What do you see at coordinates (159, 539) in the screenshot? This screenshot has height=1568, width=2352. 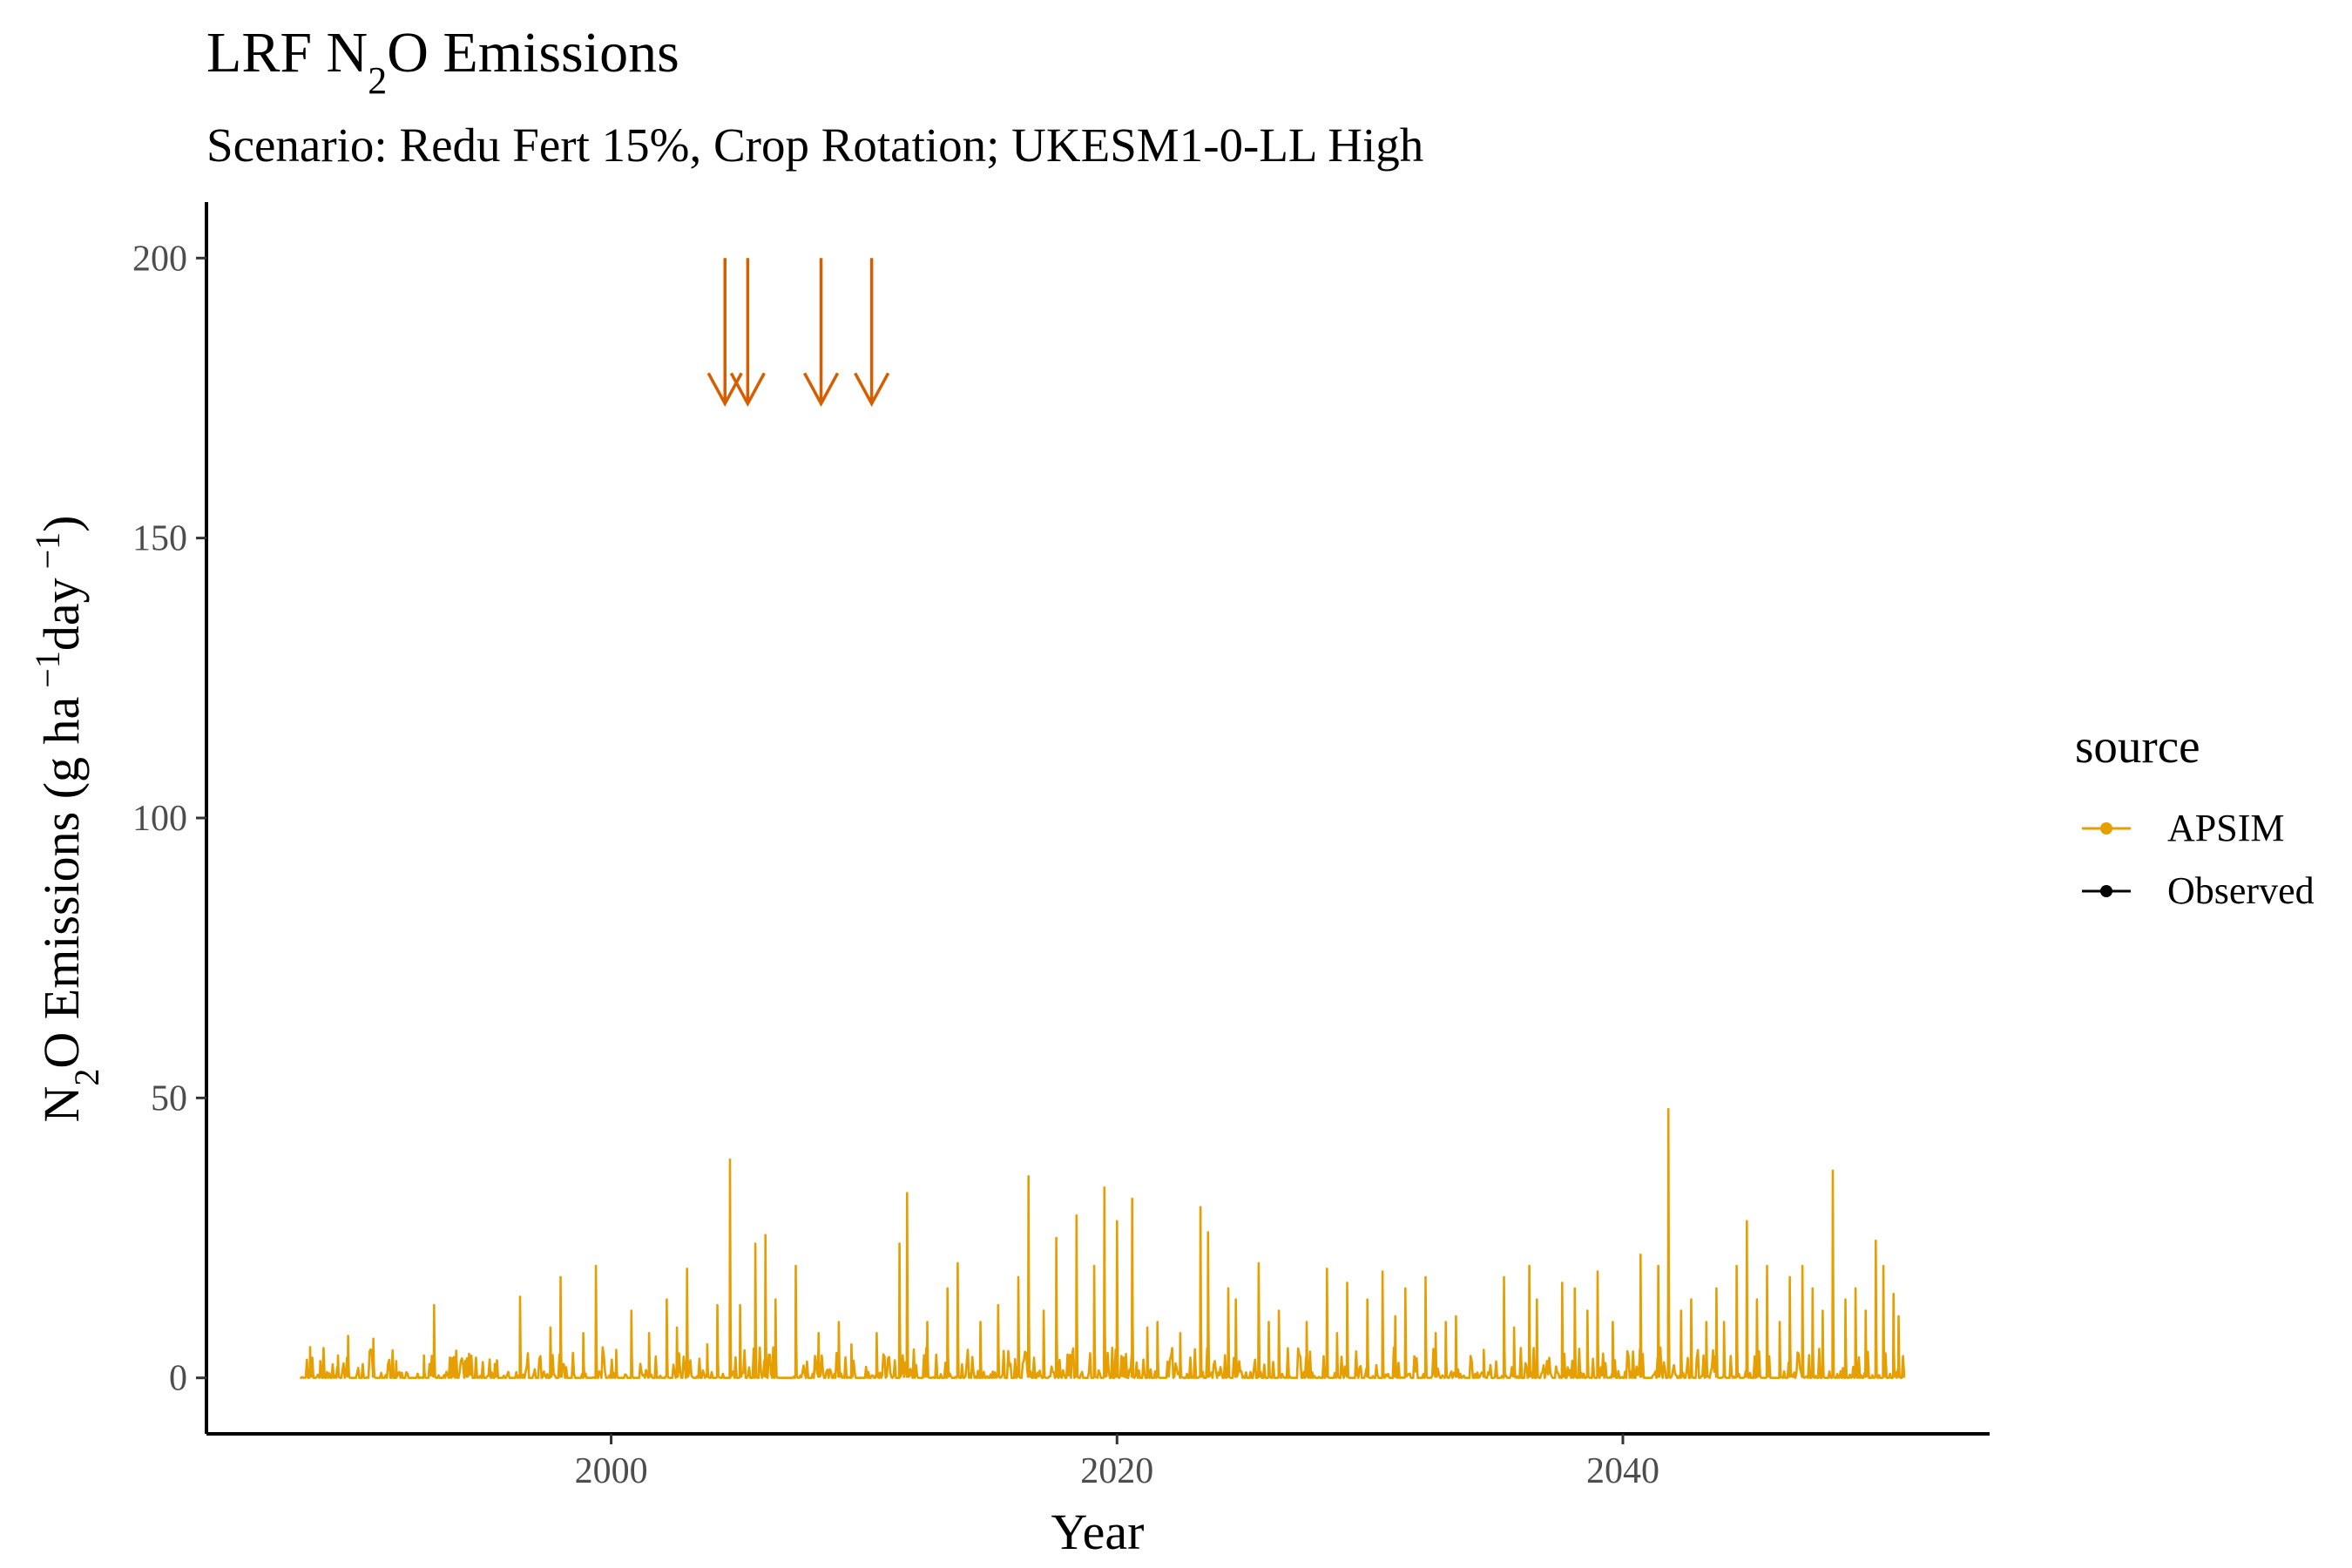 I see `y-tick-label: 150` at bounding box center [159, 539].